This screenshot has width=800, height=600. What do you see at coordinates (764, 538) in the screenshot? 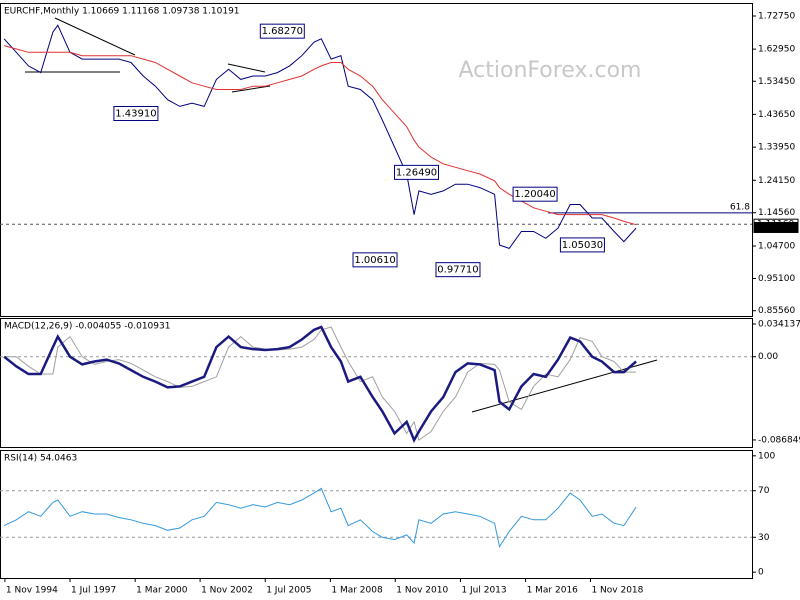
I see `y-tick-label: 30` at bounding box center [764, 538].